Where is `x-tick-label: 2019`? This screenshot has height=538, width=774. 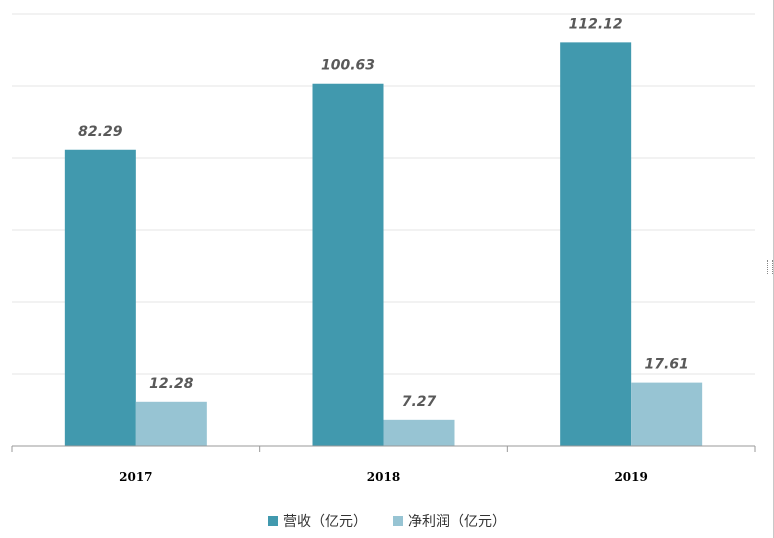 x-tick-label: 2019 is located at coordinates (630, 477).